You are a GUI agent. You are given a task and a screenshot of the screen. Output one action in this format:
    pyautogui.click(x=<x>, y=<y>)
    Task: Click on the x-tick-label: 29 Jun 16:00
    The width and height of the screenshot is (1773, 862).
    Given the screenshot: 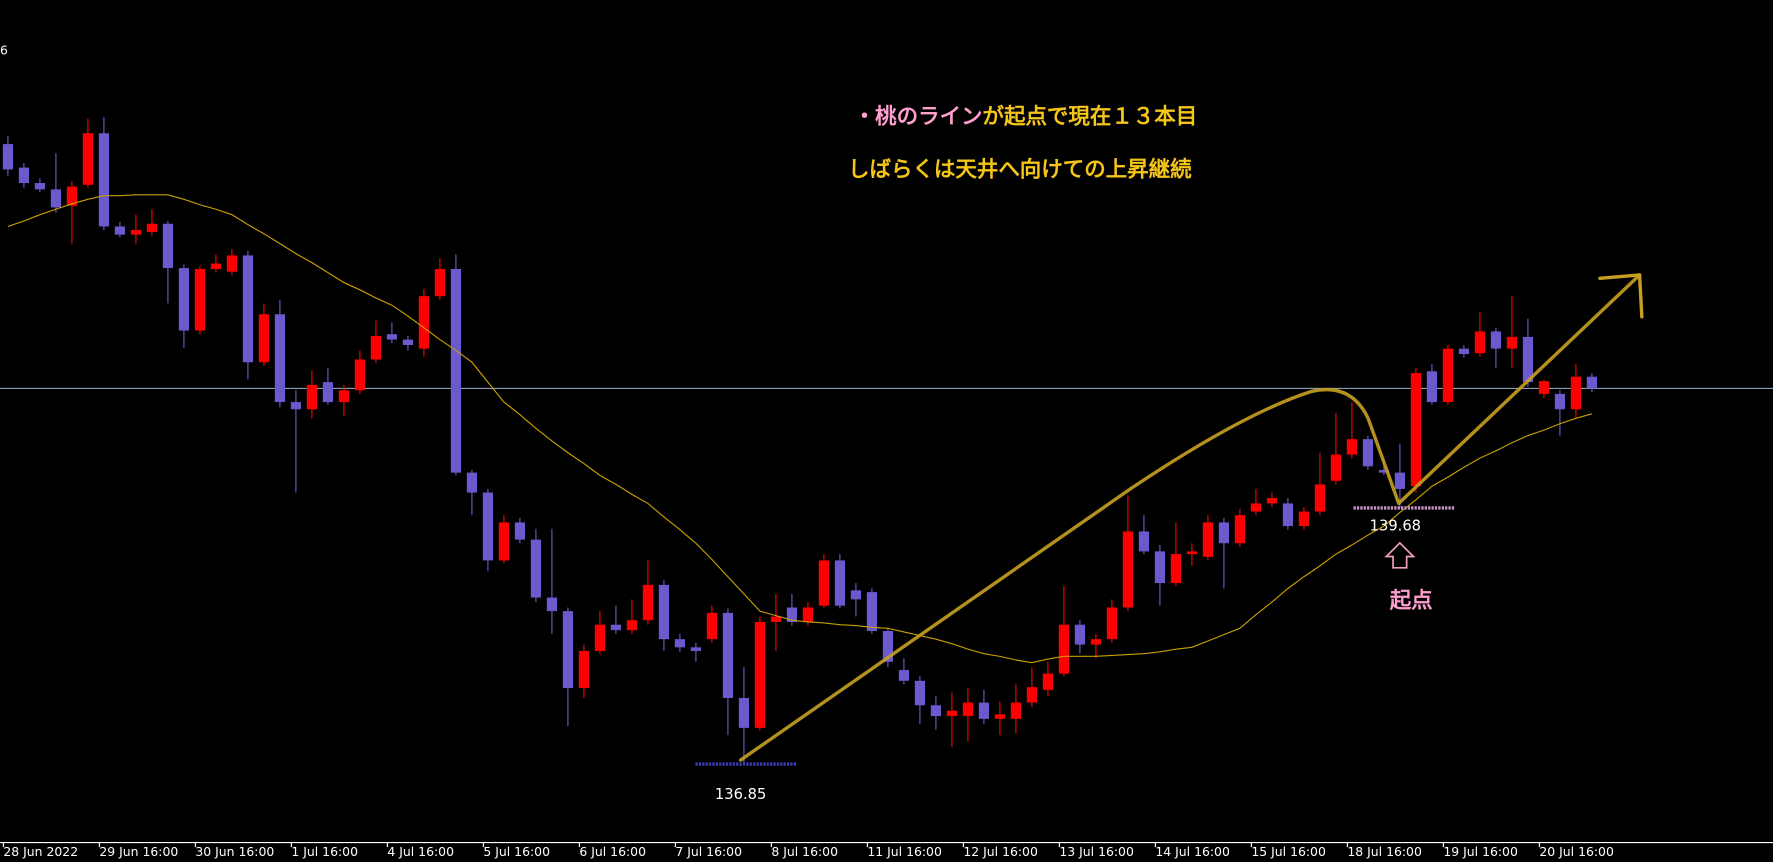 What is the action you would take?
    pyautogui.click(x=138, y=851)
    